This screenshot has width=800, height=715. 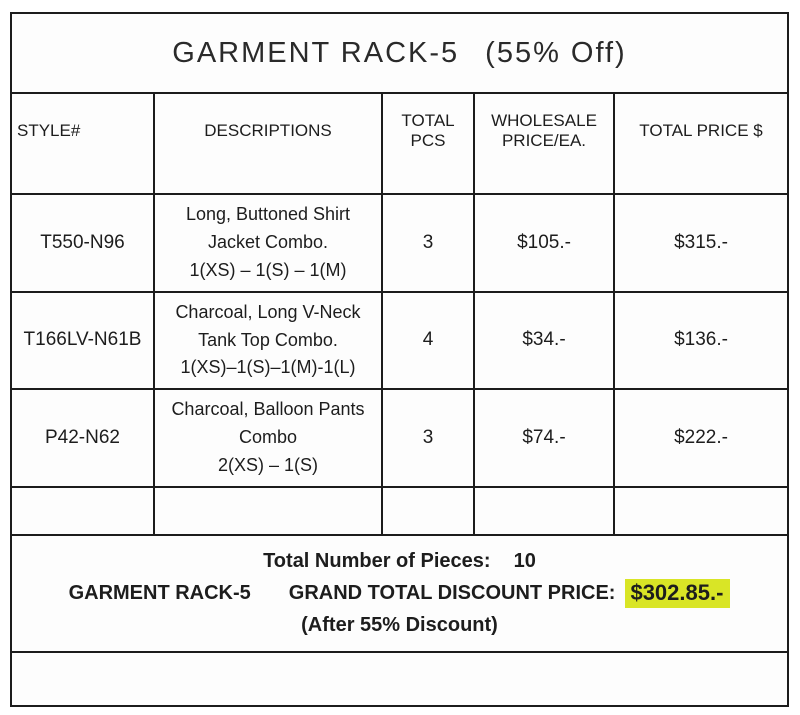 What do you see at coordinates (701, 439) in the screenshot?
I see `total-price-cell: $222.-` at bounding box center [701, 439].